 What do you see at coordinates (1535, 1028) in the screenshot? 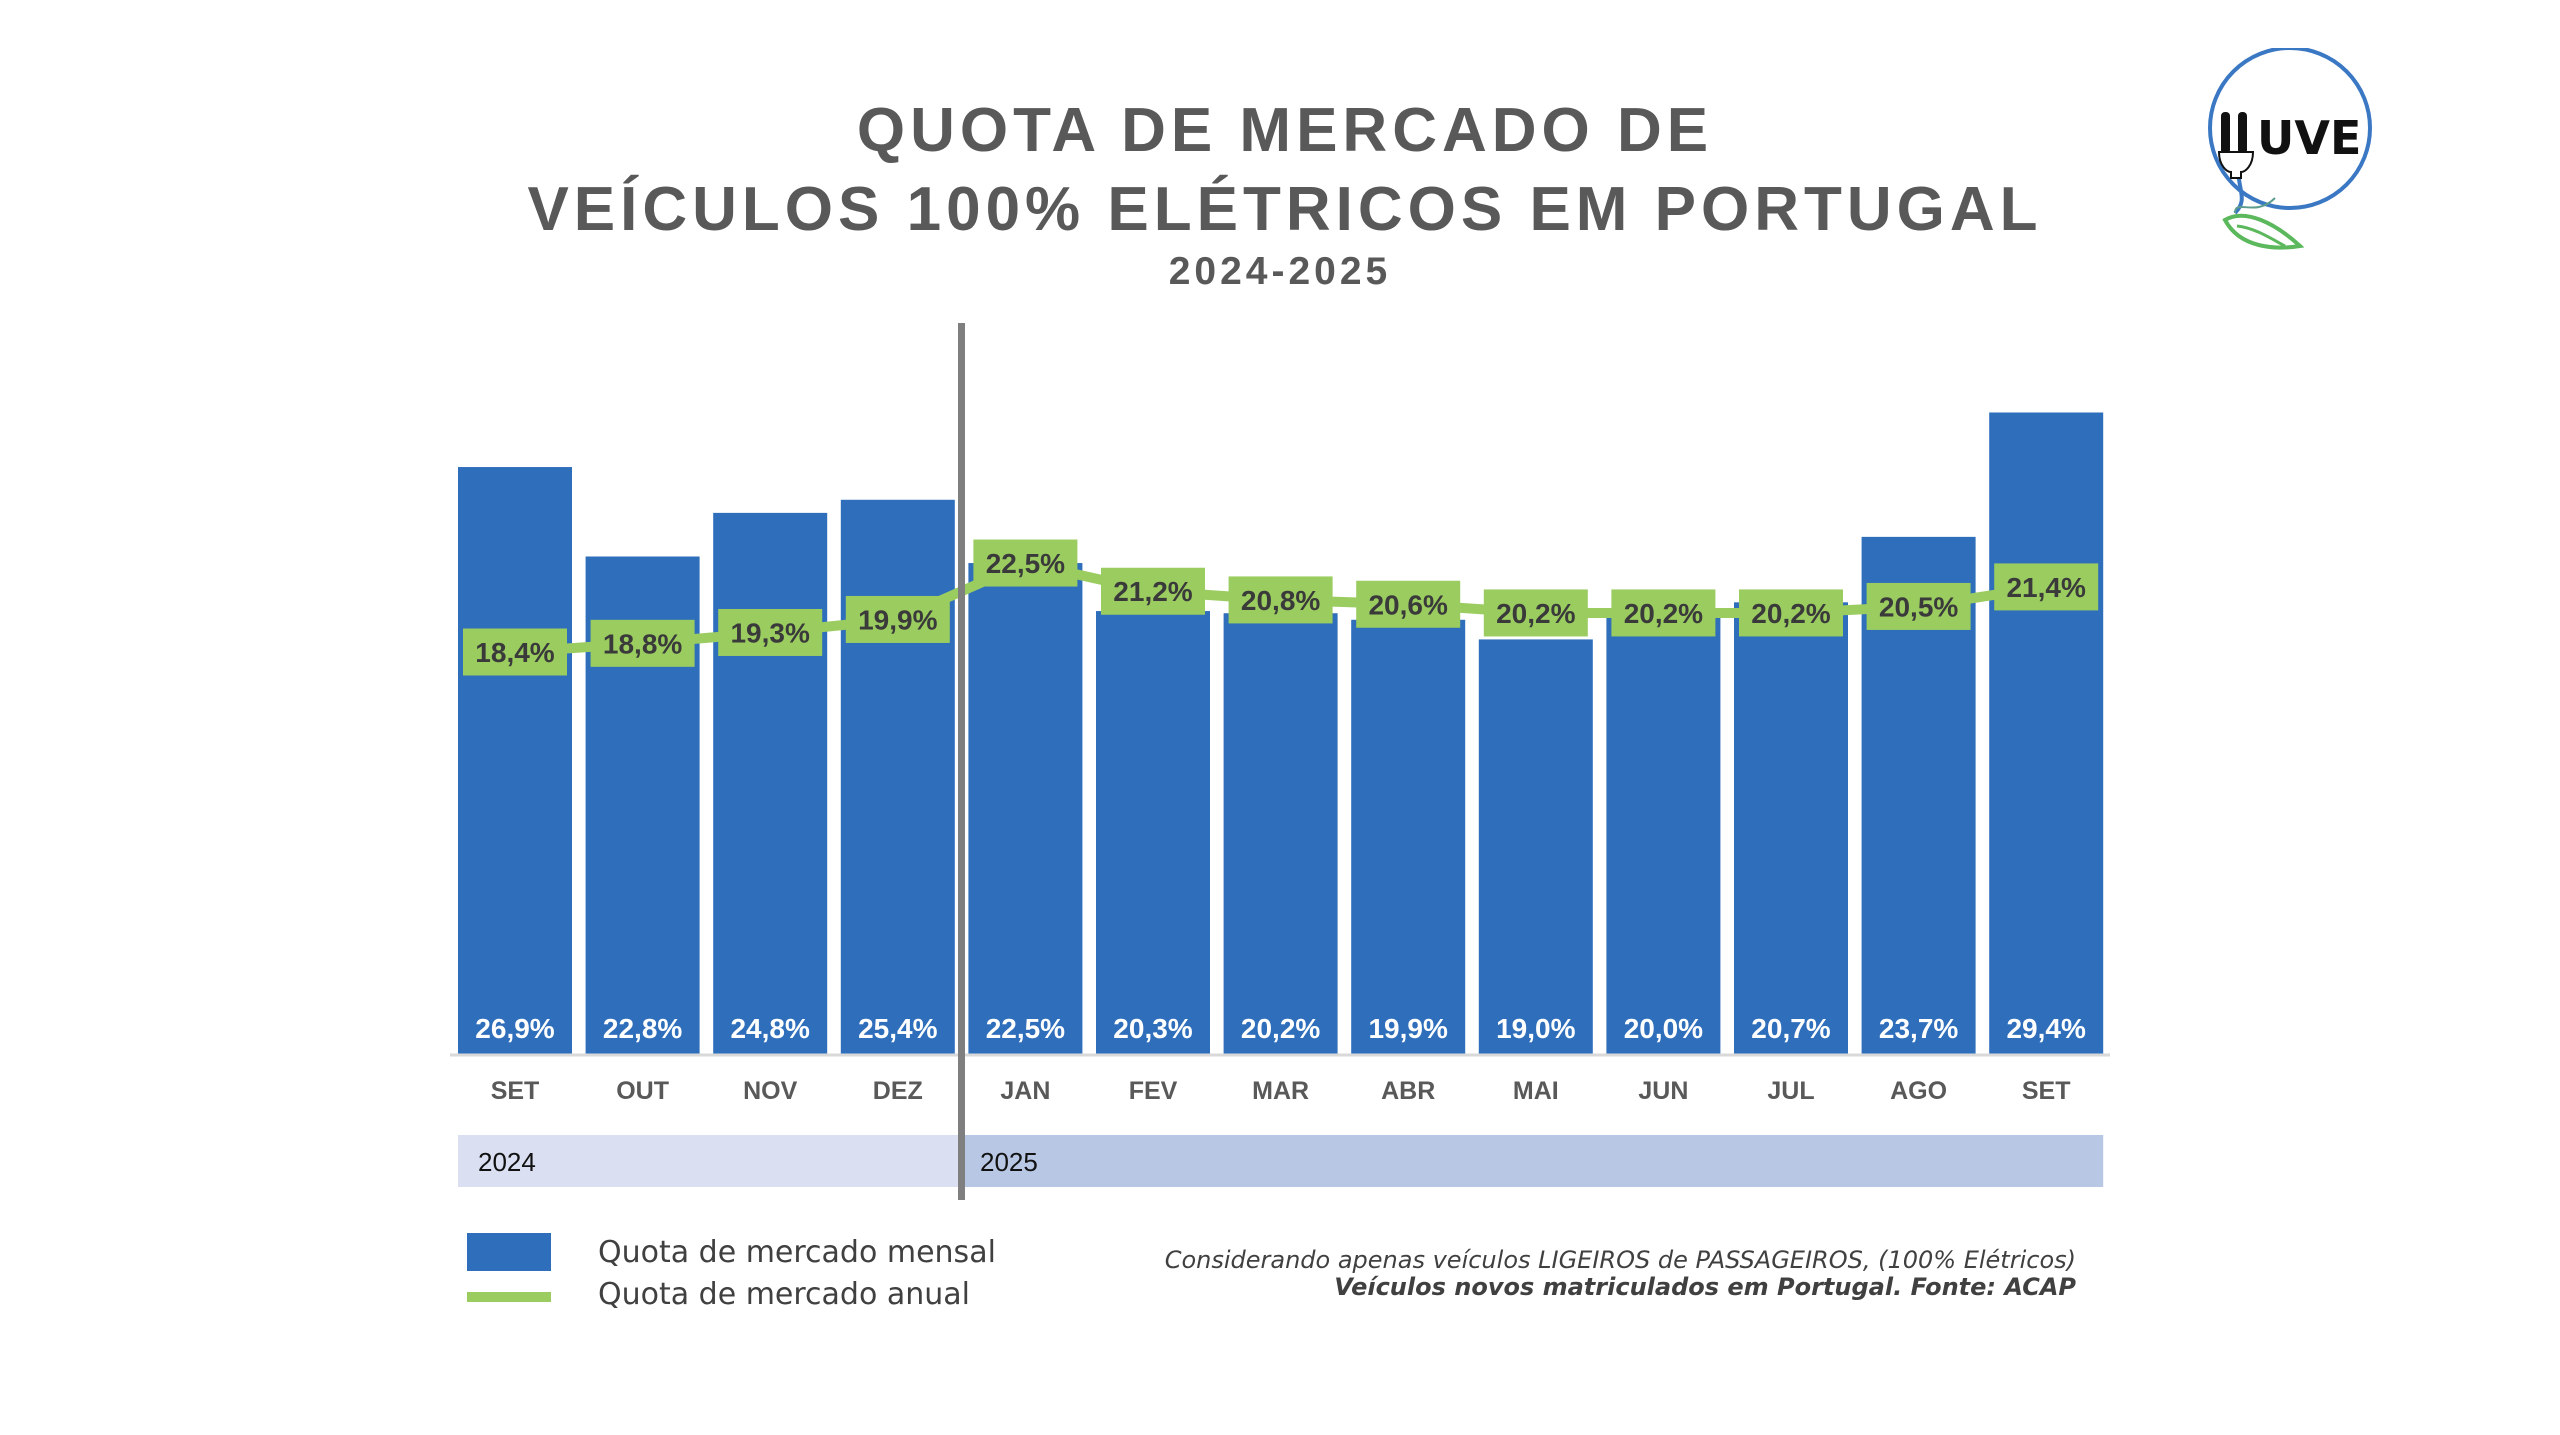
I see `bar-value-label: 19,0%` at bounding box center [1535, 1028].